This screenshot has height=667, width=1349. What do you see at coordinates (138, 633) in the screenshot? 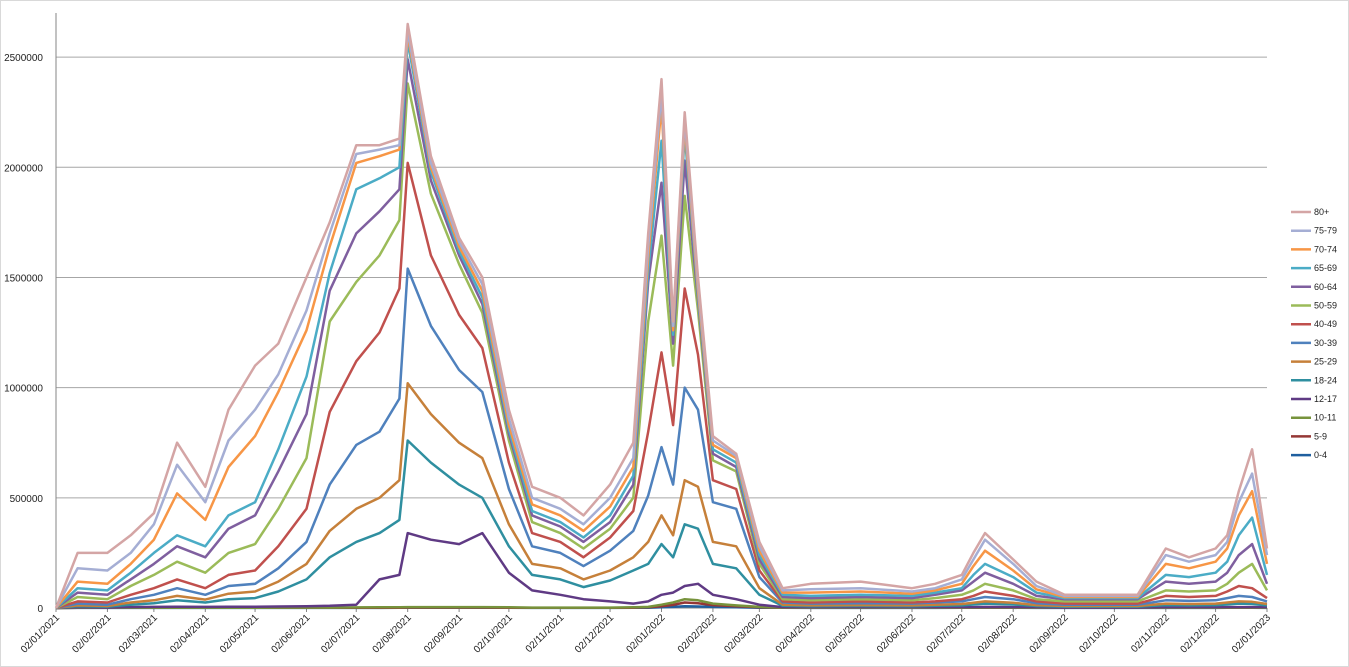
I see `x-tick-label: 02/03/2021` at bounding box center [138, 633].